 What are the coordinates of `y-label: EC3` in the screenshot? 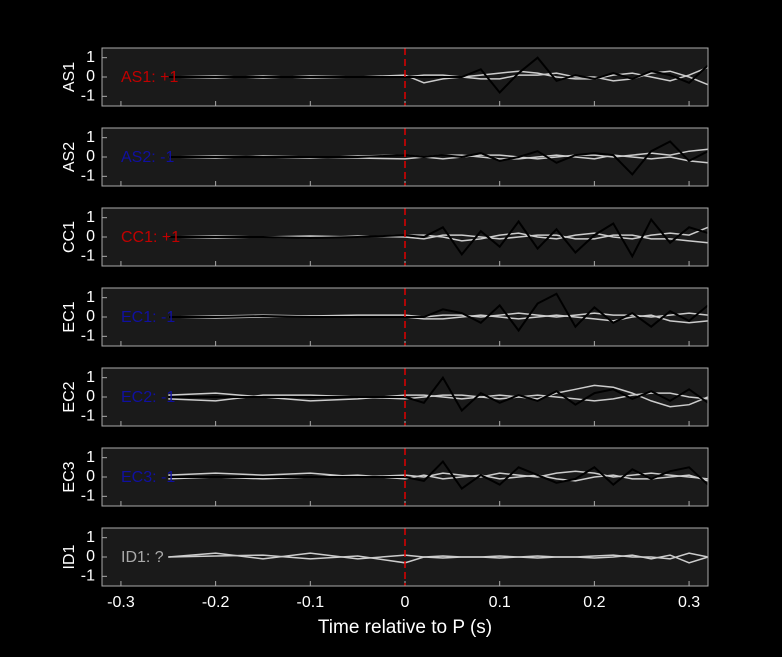 It's located at (69, 476).